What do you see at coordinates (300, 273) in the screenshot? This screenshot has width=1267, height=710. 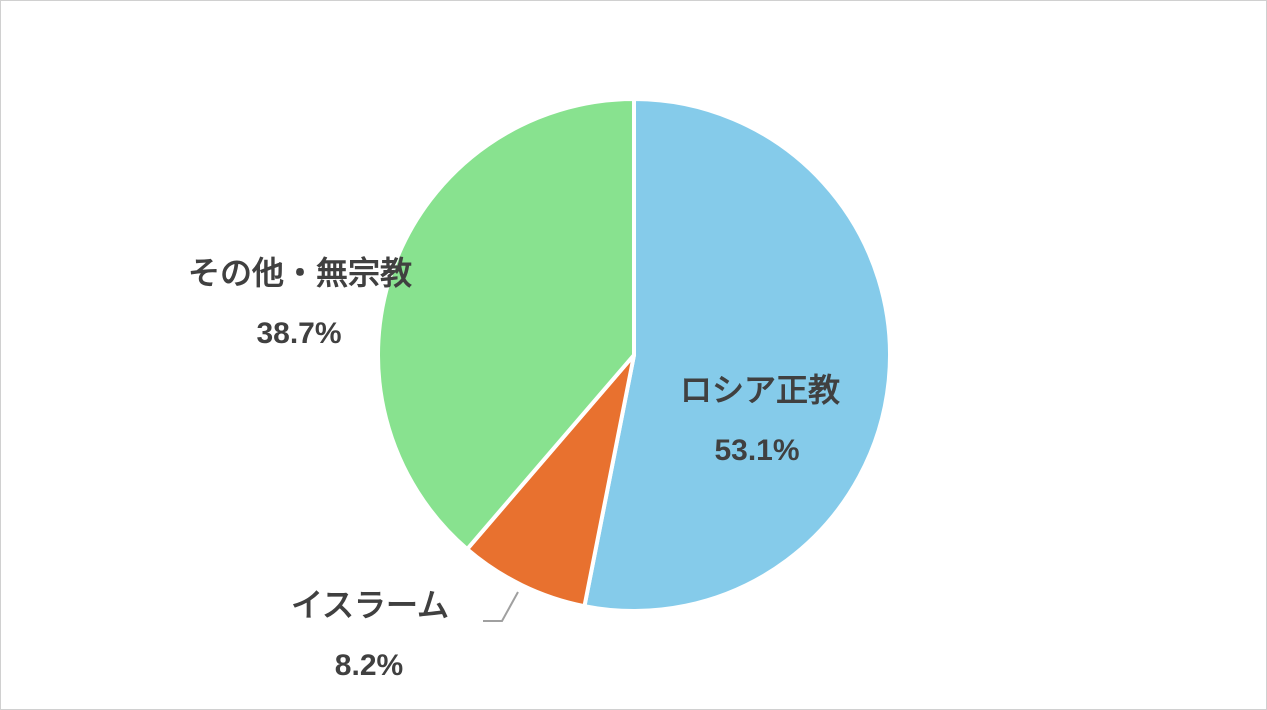 I see `slice-label: その他・無宗教` at bounding box center [300, 273].